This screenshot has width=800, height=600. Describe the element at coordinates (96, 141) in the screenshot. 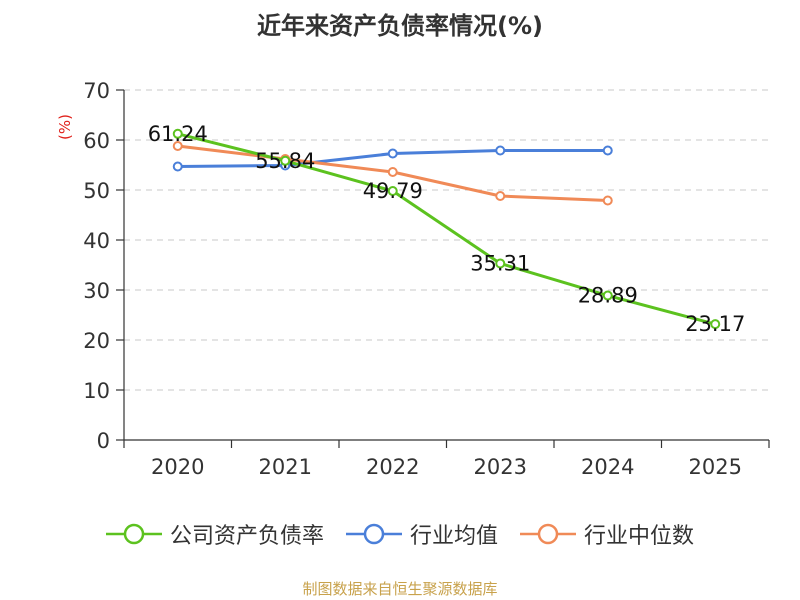

I see `y-tick-label: 60` at that location.